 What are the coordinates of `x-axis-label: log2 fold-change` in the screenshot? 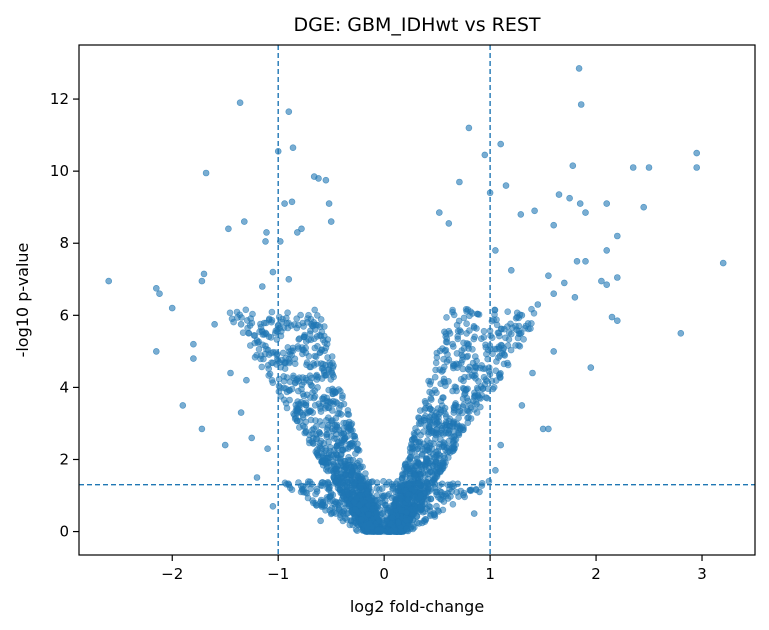 It's located at (417, 606).